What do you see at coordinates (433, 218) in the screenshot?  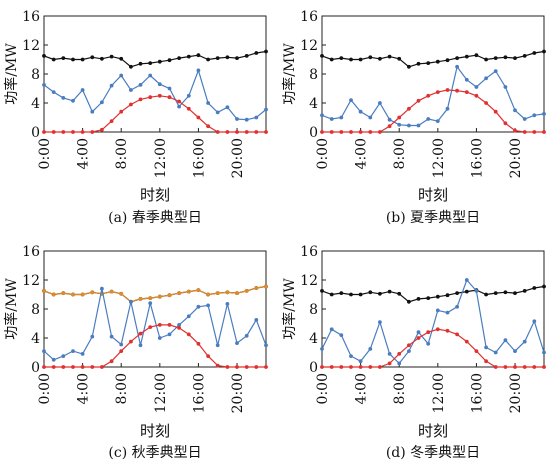 I see `panel-caption: (b) 夏季典型日` at bounding box center [433, 218].